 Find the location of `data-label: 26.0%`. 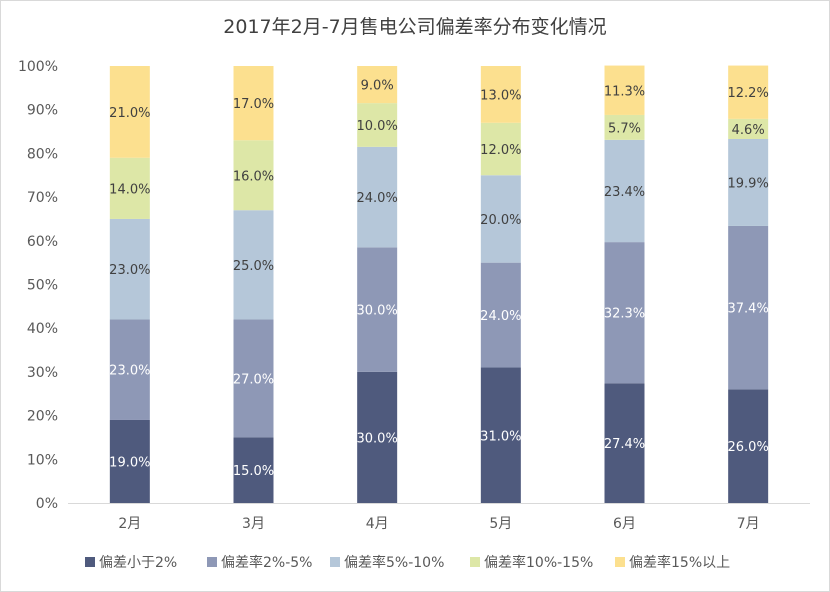

data-label: 26.0% is located at coordinates (748, 447).